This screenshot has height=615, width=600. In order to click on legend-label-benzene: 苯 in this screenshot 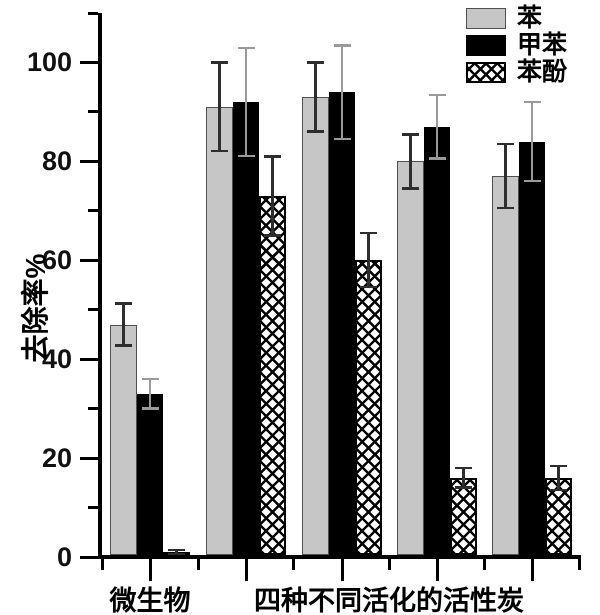, I will do `click(530, 17)`.